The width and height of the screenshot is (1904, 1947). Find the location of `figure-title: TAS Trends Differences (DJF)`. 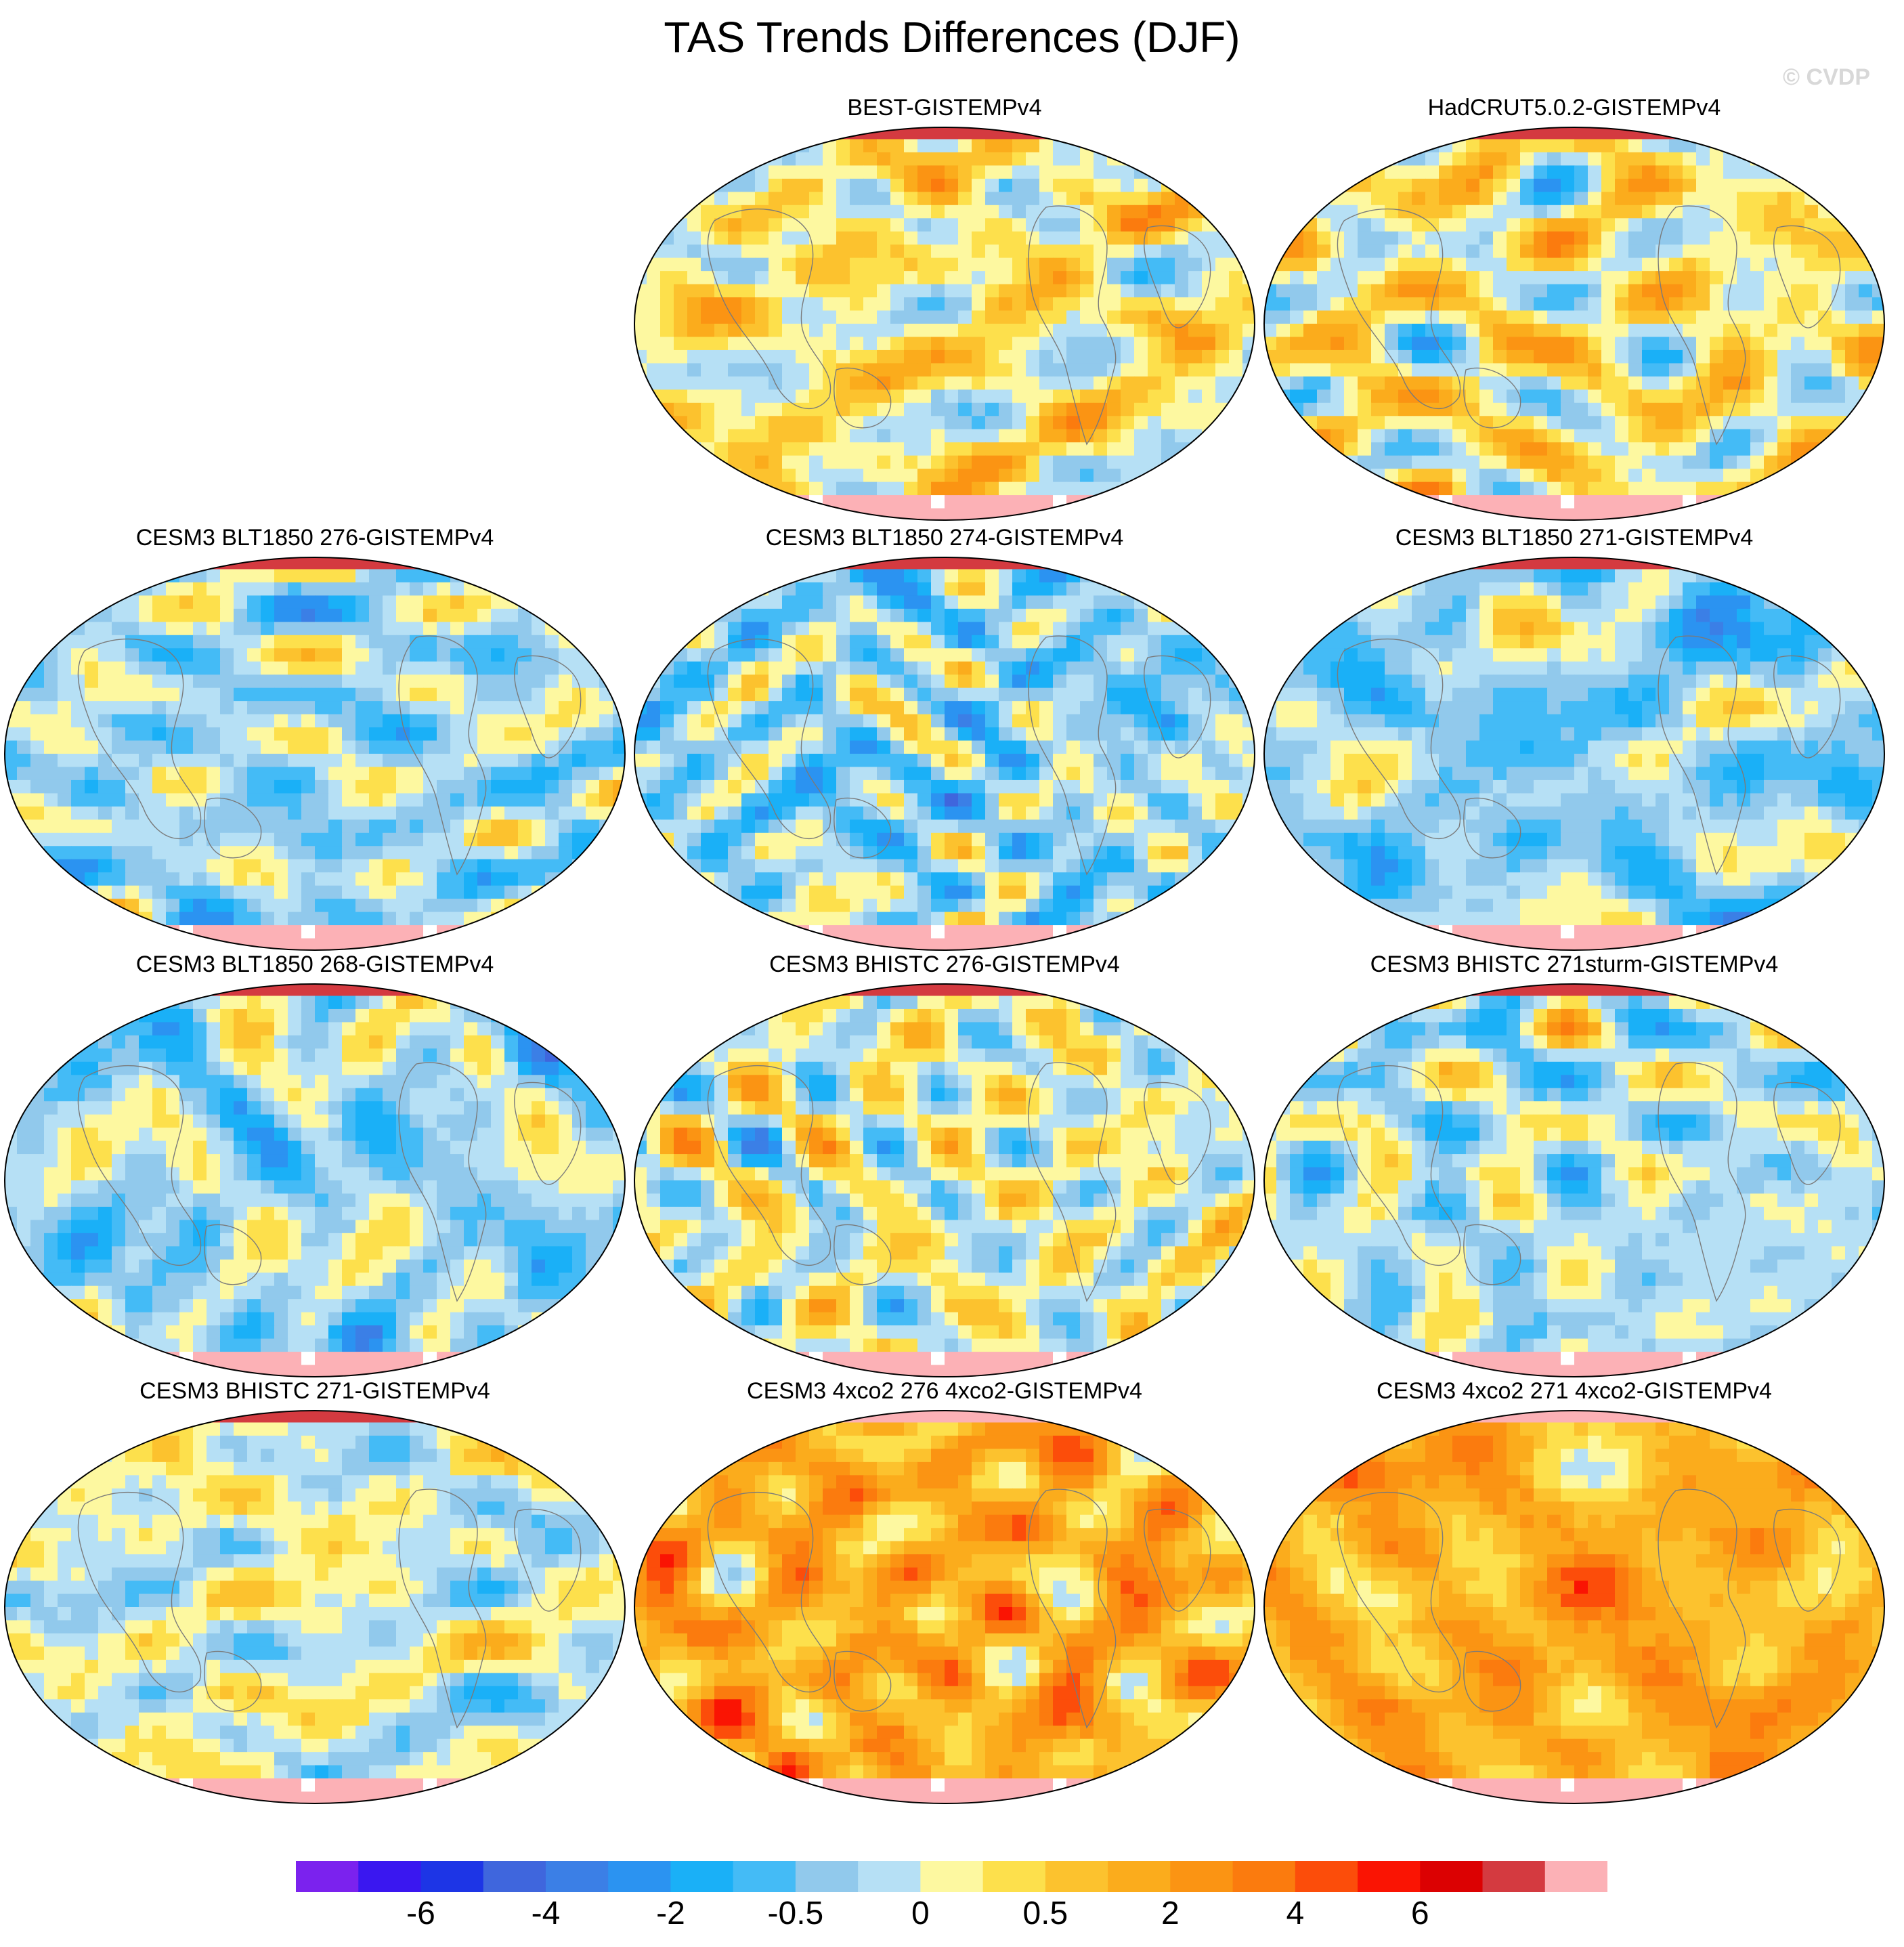

figure-title: TAS Trends Differences (DJF) is located at coordinates (952, 37).